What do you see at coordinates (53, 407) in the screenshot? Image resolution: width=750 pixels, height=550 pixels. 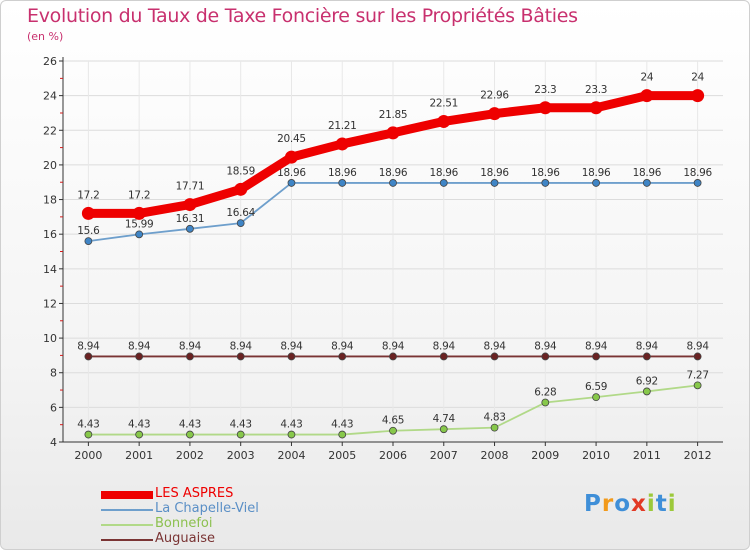 I see `y-tick-label: 6` at bounding box center [53, 407].